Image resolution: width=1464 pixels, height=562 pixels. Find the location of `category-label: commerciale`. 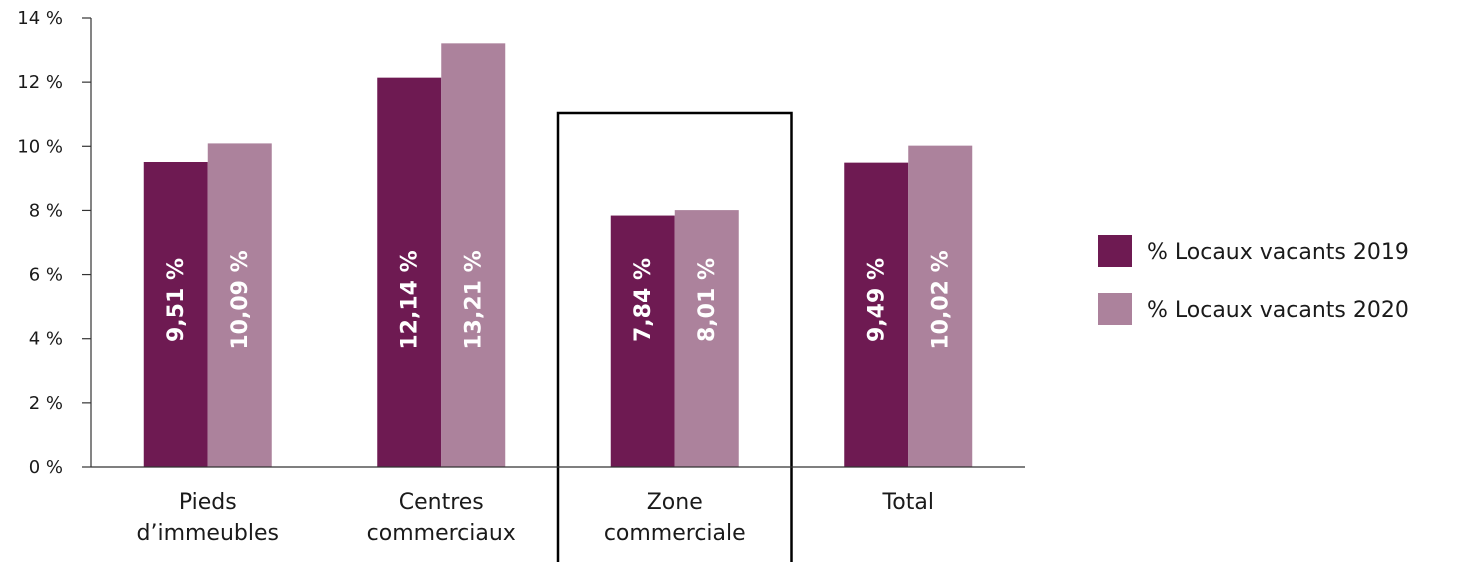

category-label: commerciale is located at coordinates (675, 533).